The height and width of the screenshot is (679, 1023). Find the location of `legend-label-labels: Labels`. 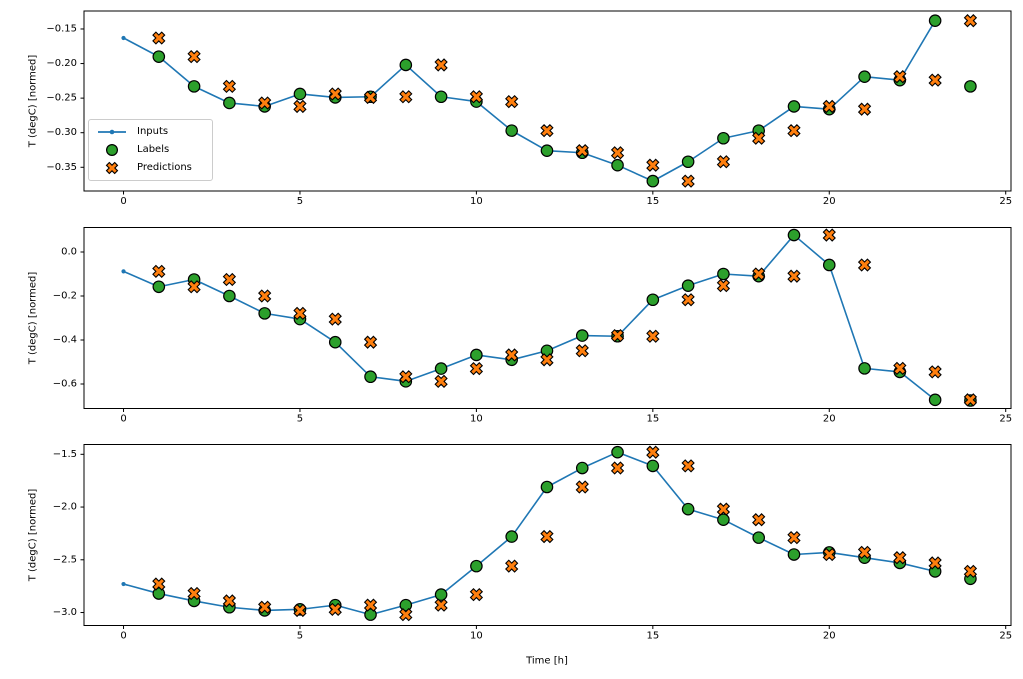

legend-label-labels: Labels is located at coordinates (153, 149).